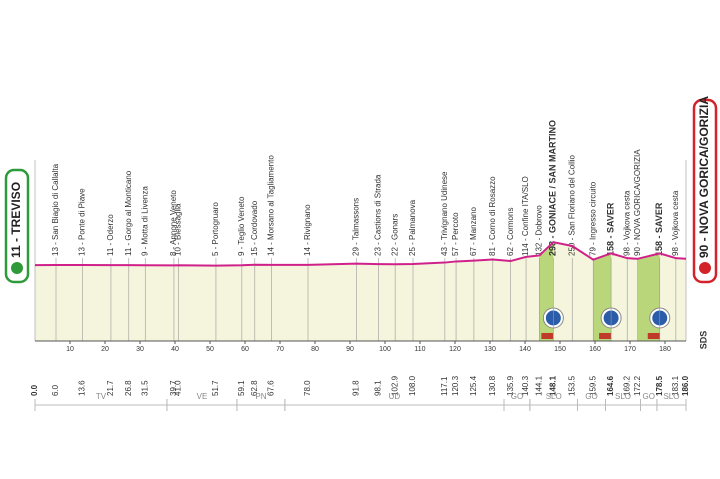  I want to click on waypoint-label: 29 - Talmassons, so click(355, 227).